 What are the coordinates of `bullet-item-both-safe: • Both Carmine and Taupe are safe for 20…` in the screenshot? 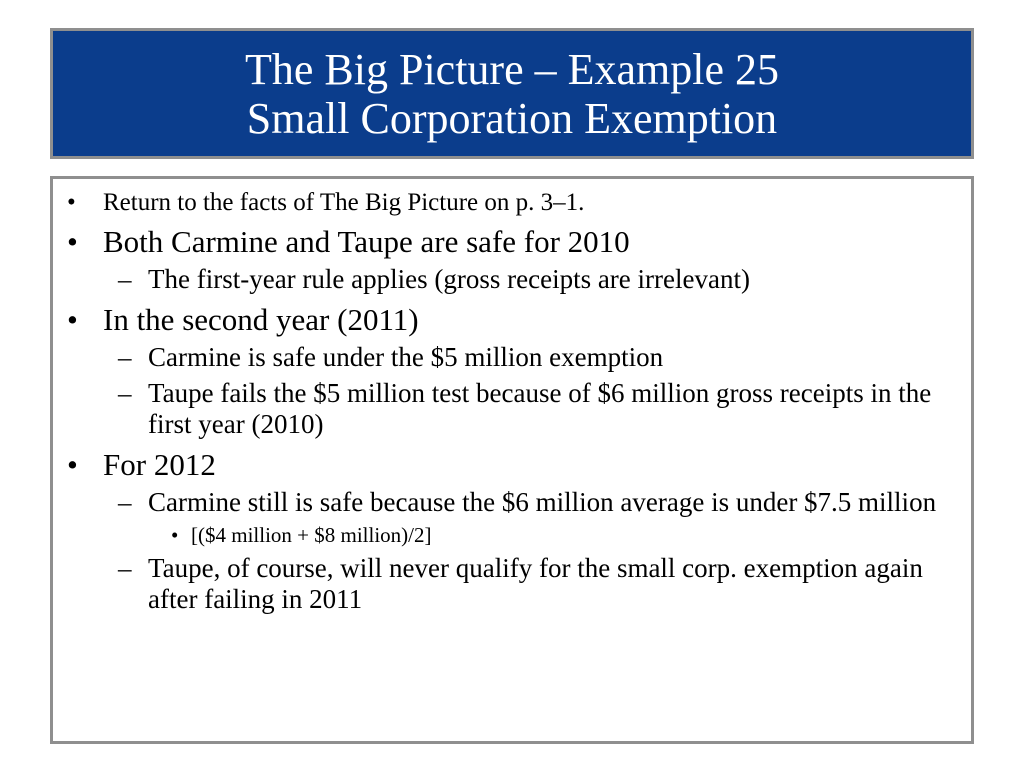 It's located at (506, 242).